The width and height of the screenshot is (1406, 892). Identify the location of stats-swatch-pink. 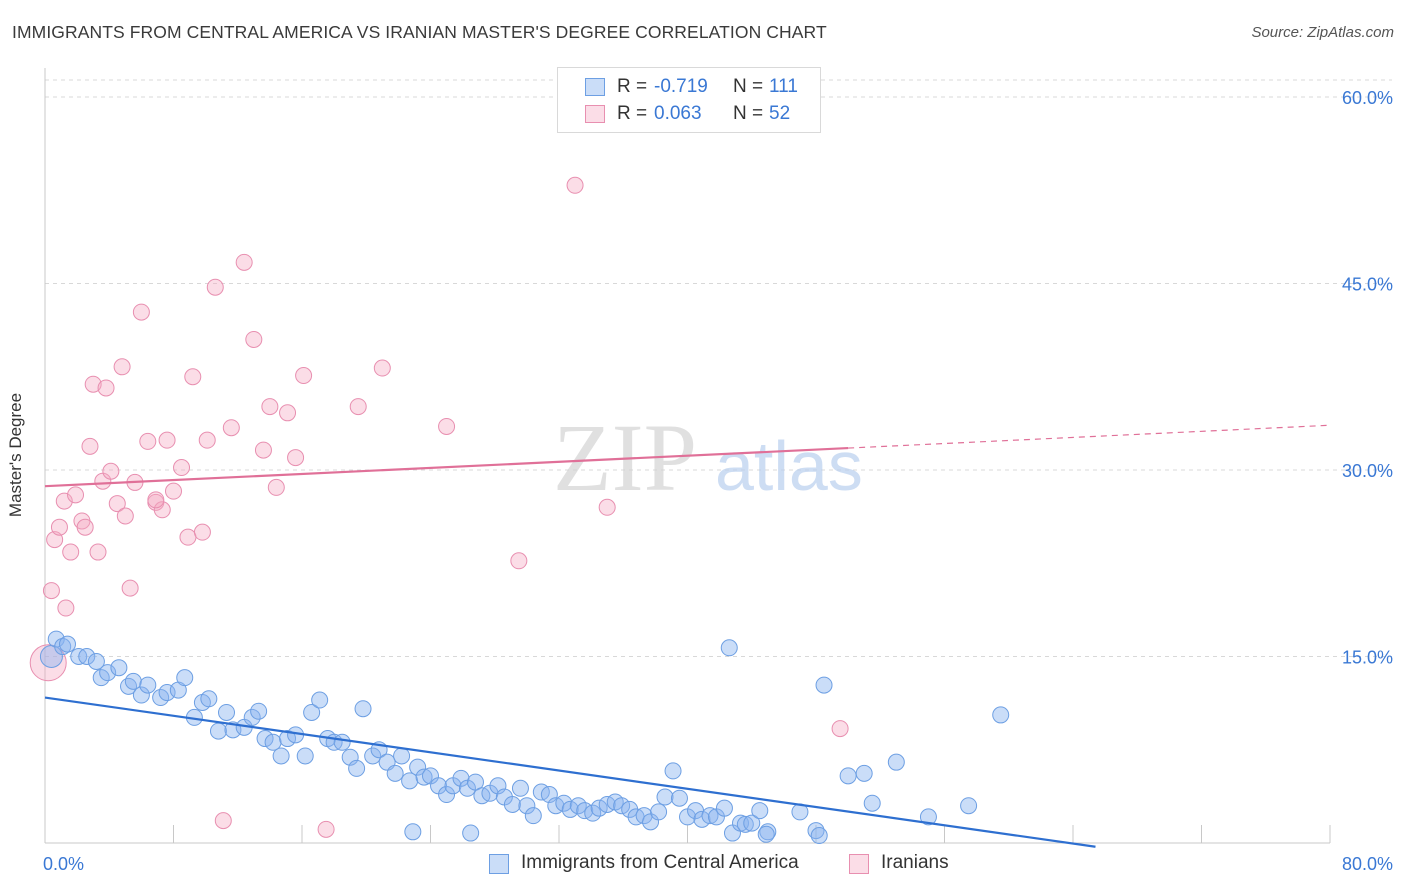
(595, 114).